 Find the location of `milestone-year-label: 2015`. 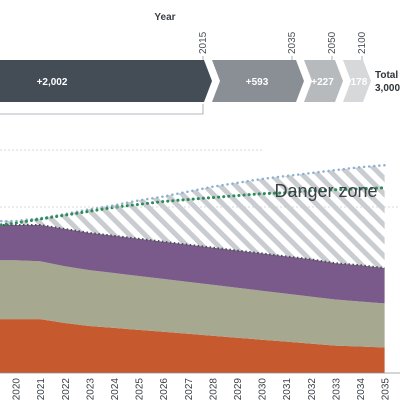

milestone-year-label: 2015 is located at coordinates (203, 42).